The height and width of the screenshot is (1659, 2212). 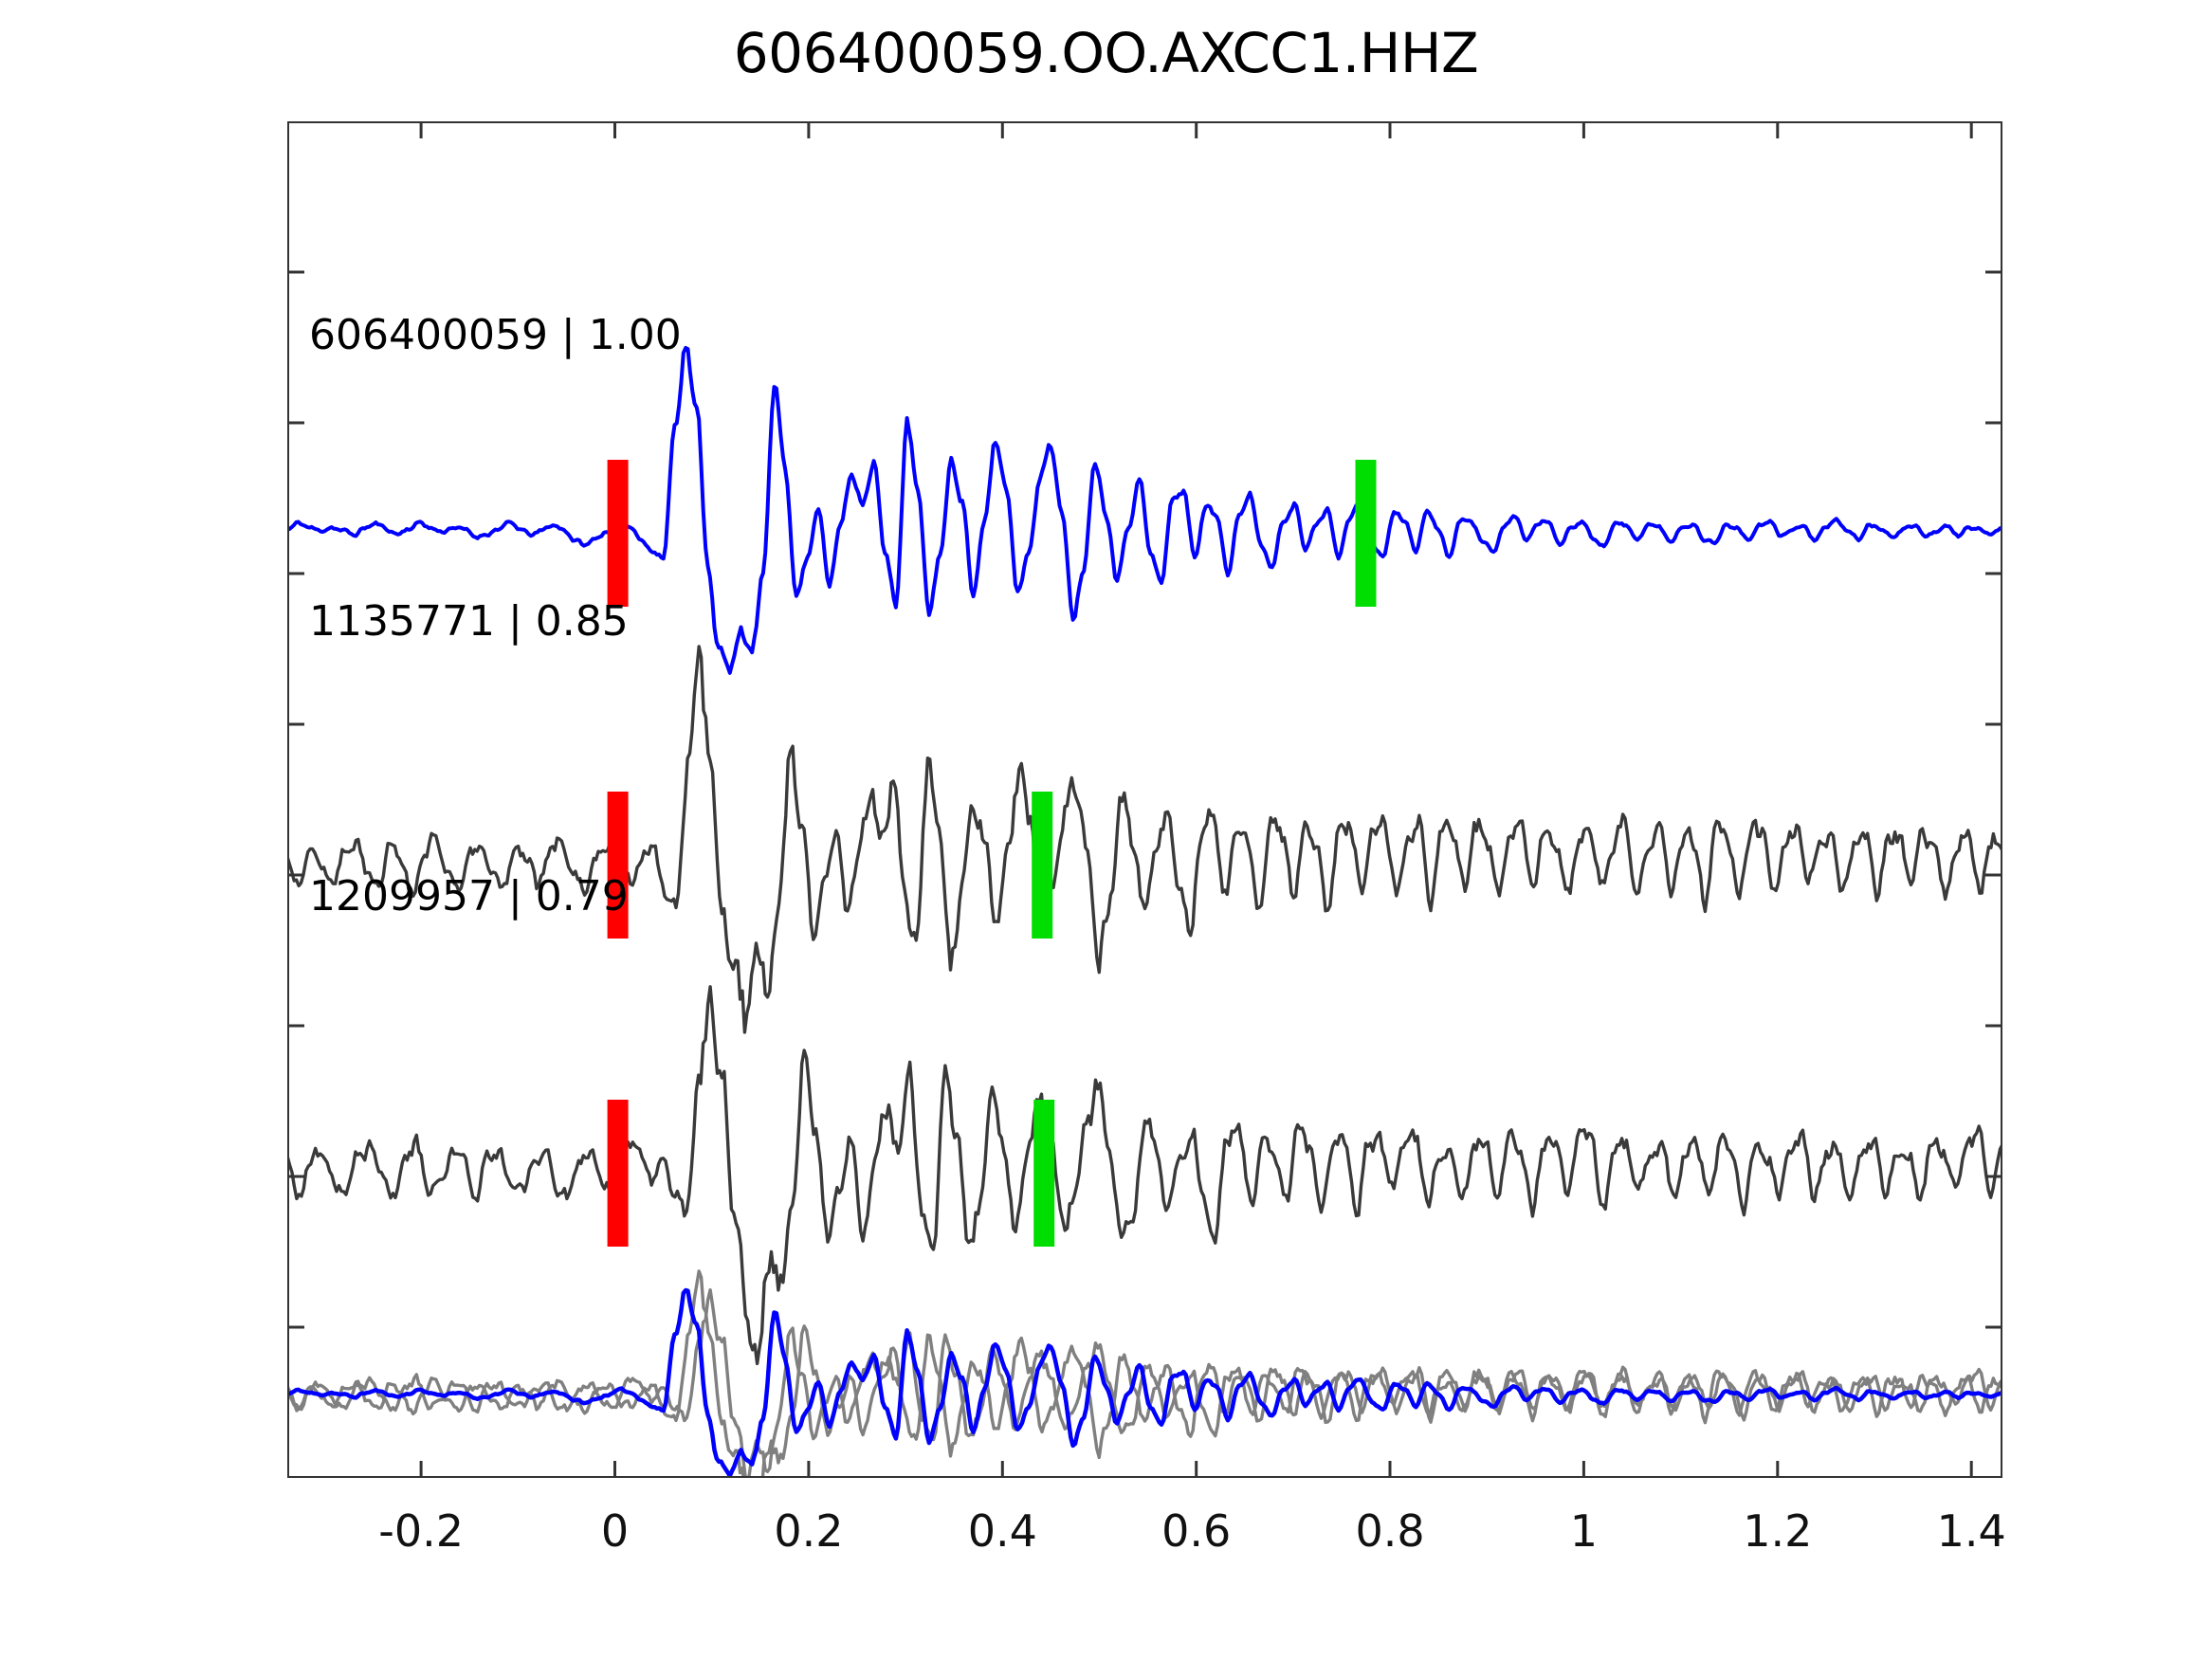 What do you see at coordinates (496, 335) in the screenshot?
I see `trace-label-606400059: 606400059 | 1.00` at bounding box center [496, 335].